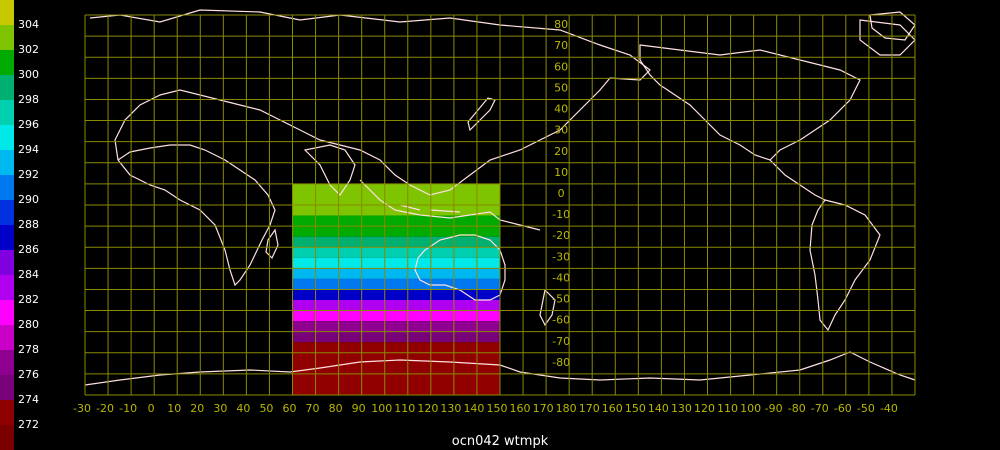 The height and width of the screenshot is (450, 1000). I want to click on colorbar-label: 298, so click(28, 99).